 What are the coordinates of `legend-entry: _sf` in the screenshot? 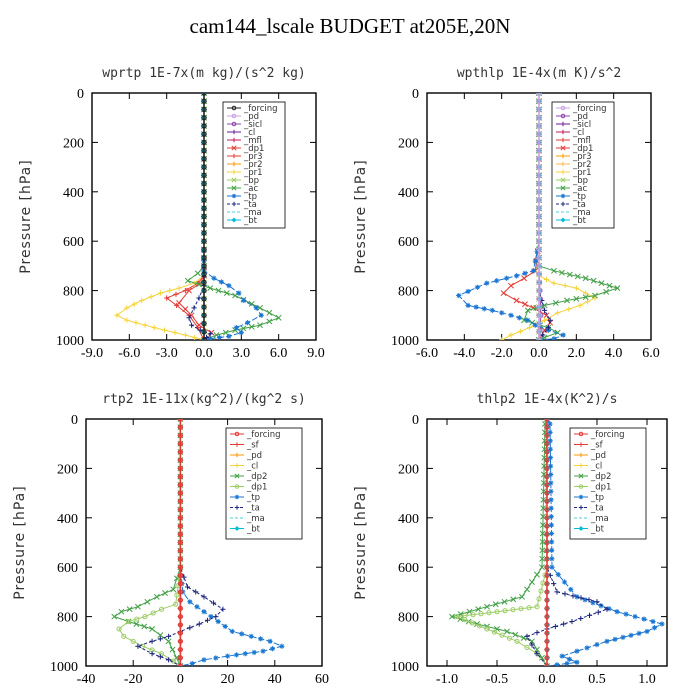 It's located at (589, 446).